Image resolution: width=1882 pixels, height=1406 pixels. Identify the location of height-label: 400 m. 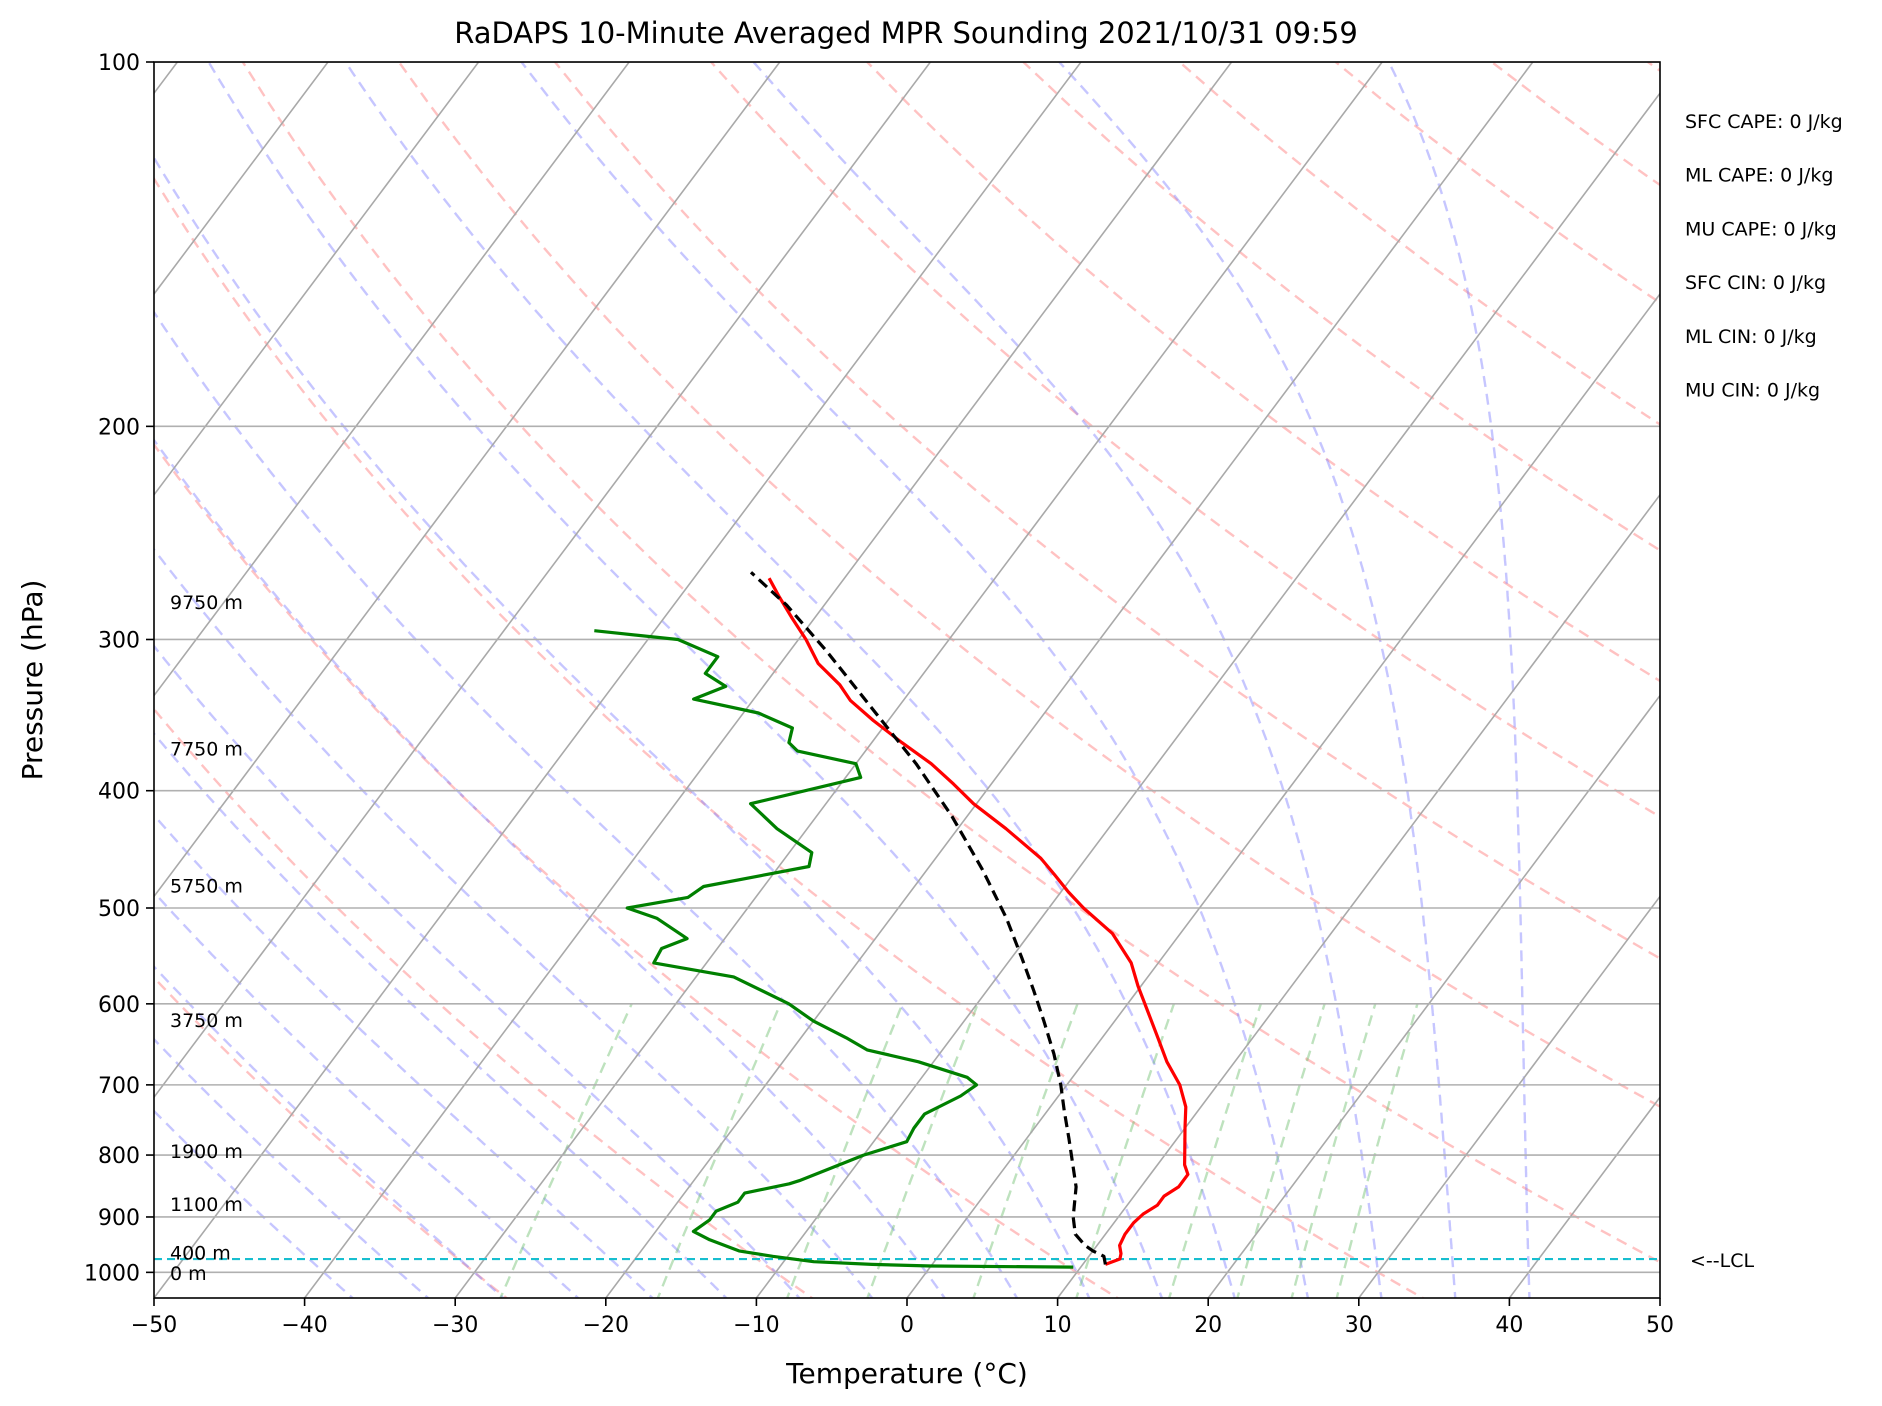
(200, 1254).